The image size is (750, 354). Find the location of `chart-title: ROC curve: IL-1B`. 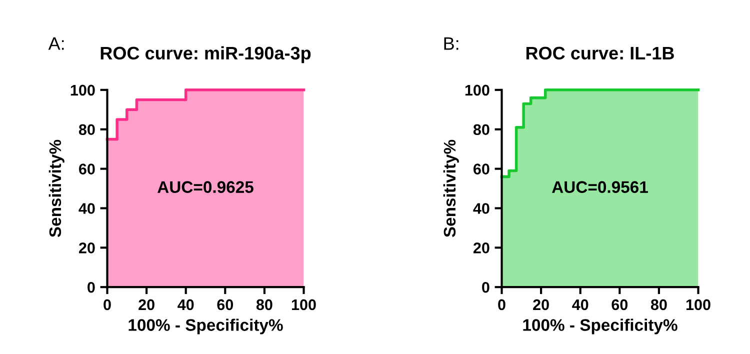

chart-title: ROC curve: IL-1B is located at coordinates (600, 53).